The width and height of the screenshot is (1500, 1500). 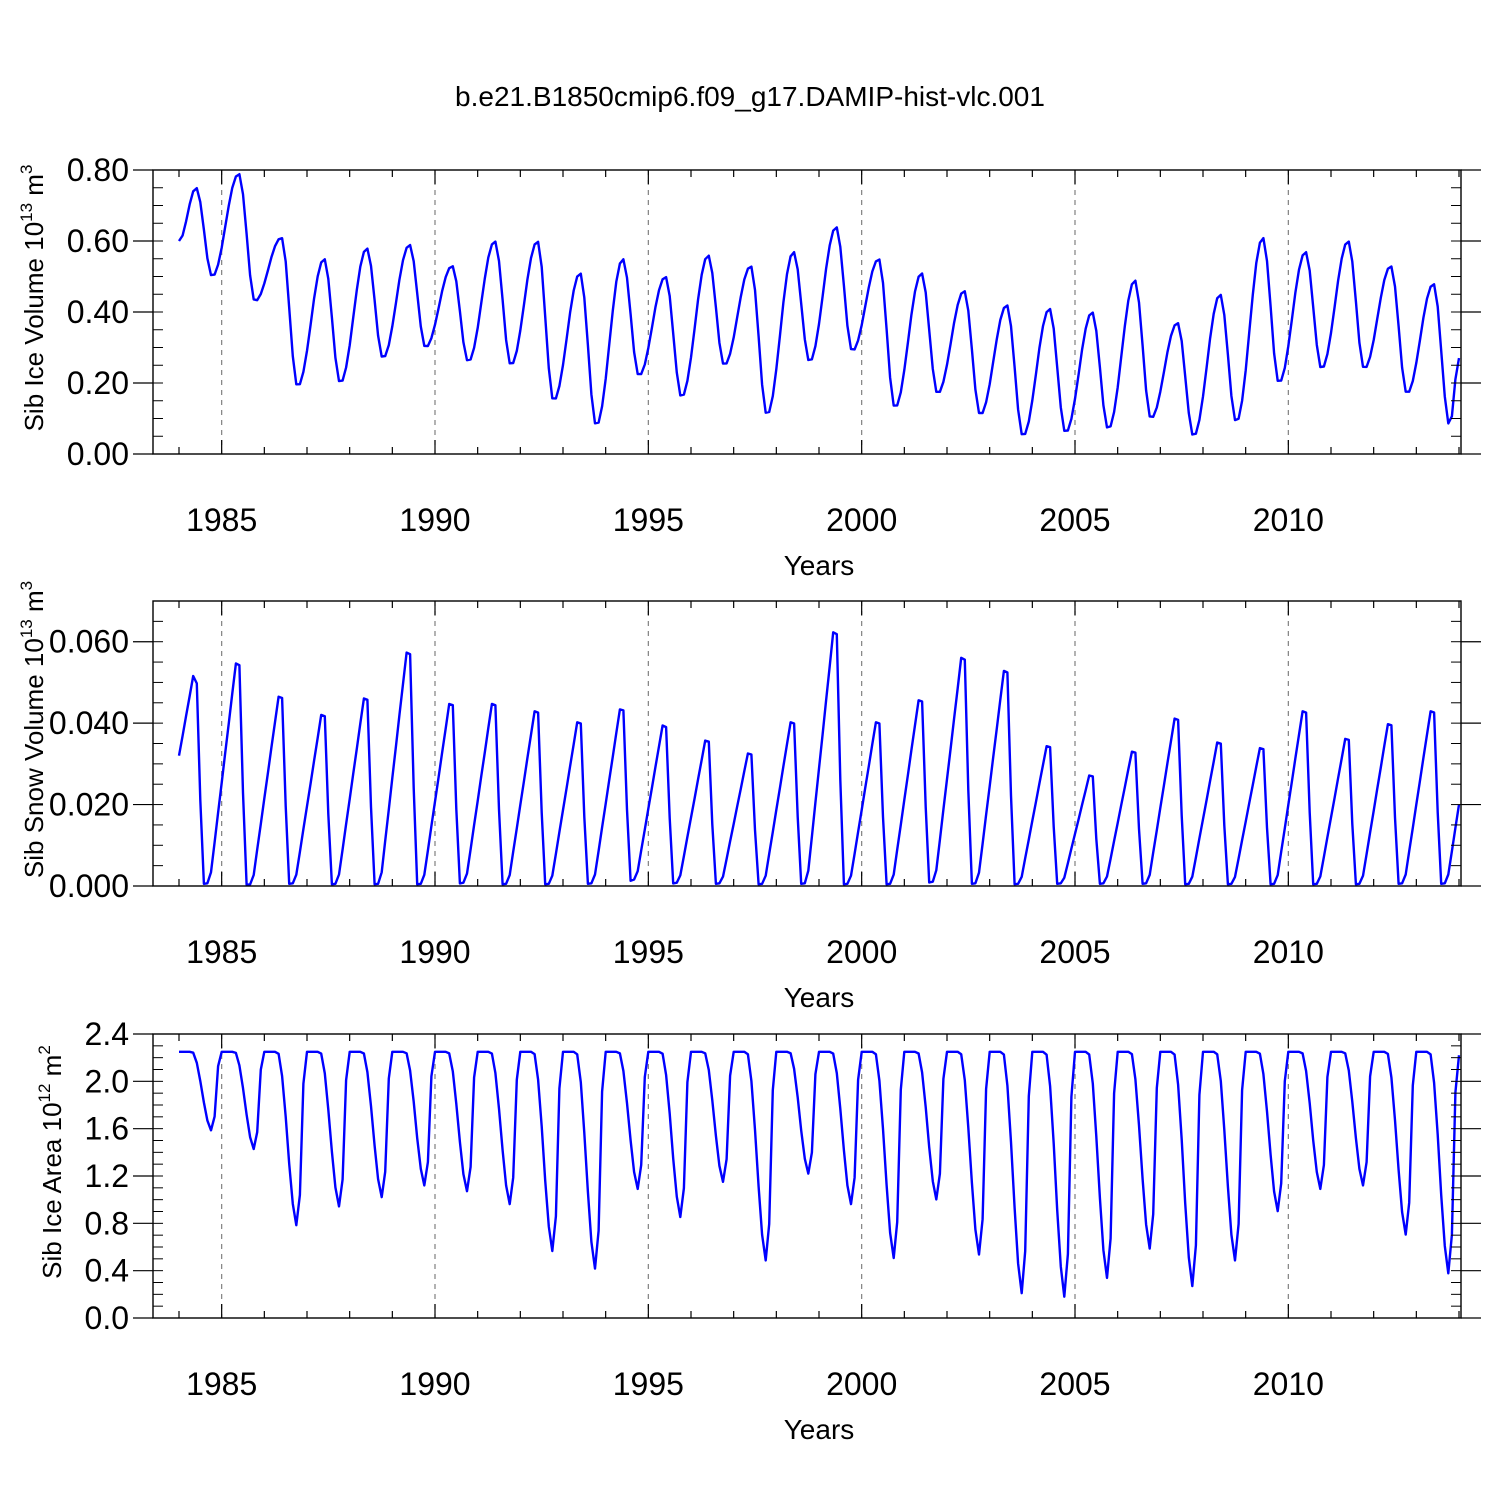 I want to click on y-tick-label: 0.8, so click(x=107, y=1223).